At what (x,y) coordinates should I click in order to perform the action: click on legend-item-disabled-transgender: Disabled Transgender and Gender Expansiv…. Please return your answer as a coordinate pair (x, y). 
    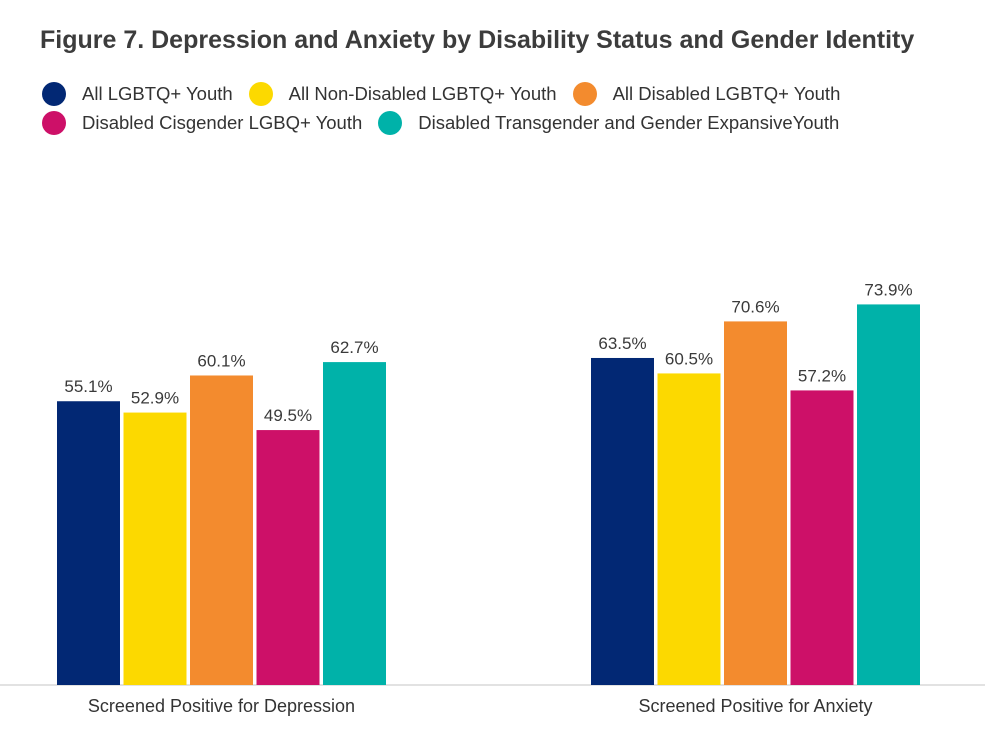
    Looking at the image, I should click on (608, 123).